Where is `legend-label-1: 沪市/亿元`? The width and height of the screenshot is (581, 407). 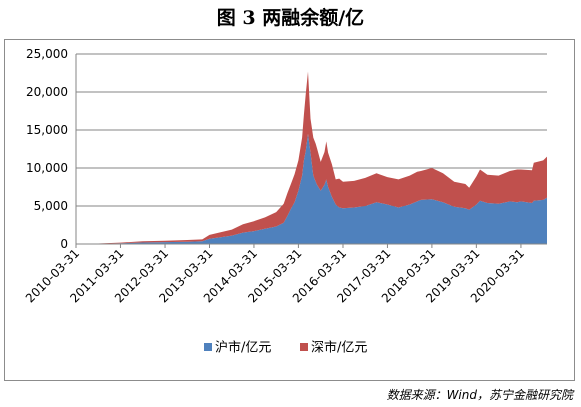
legend-label-1: 沪市/亿元 is located at coordinates (243, 348).